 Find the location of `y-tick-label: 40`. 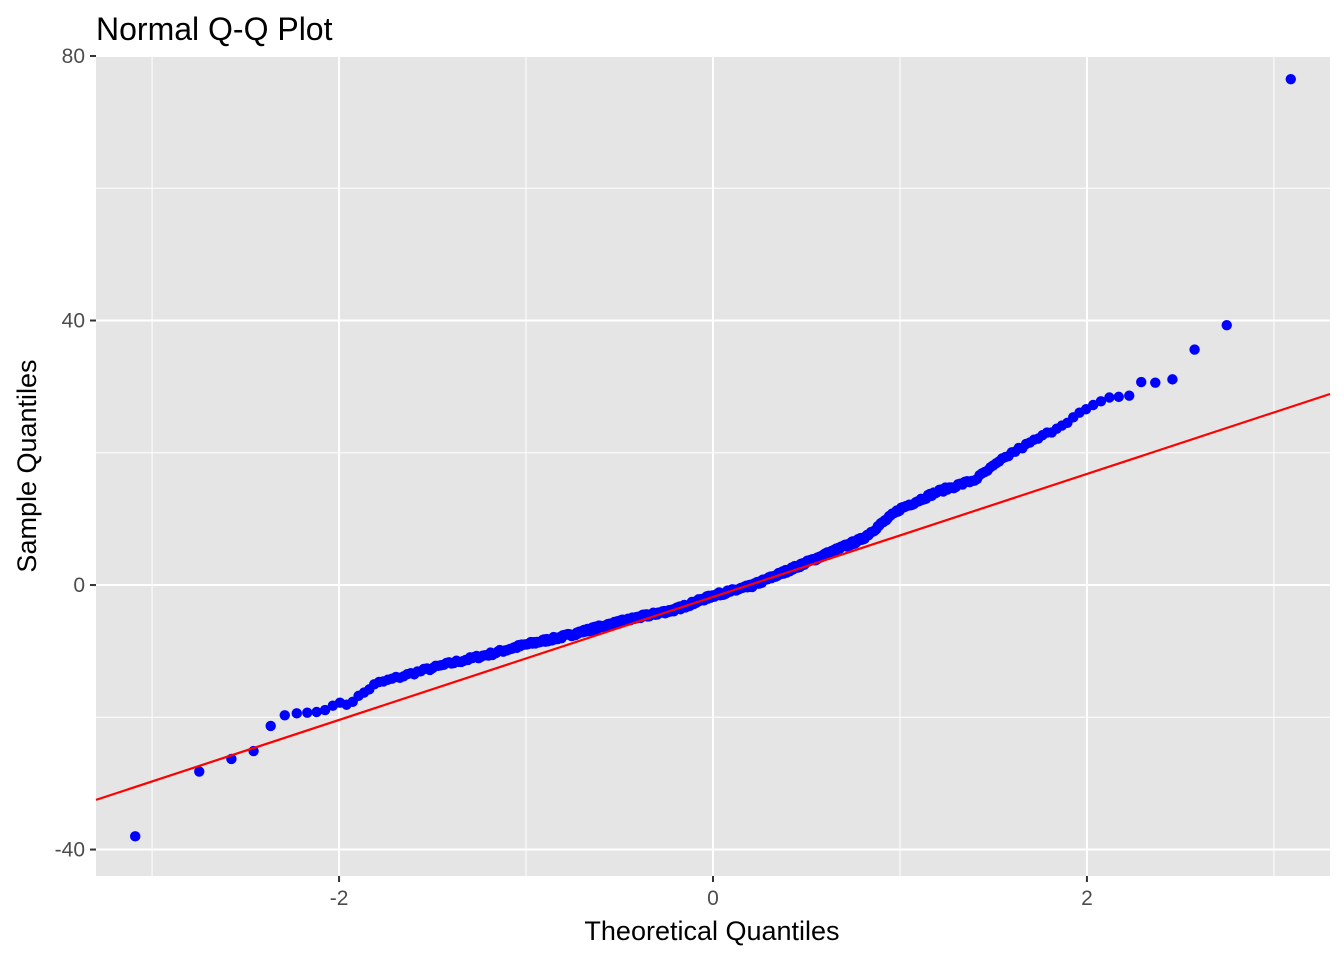

y-tick-label: 40 is located at coordinates (73, 321).